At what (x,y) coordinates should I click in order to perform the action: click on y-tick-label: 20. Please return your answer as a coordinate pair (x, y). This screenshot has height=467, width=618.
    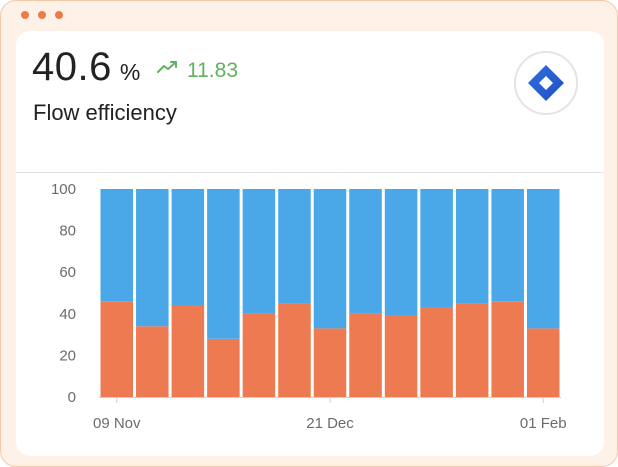
    Looking at the image, I should click on (67, 355).